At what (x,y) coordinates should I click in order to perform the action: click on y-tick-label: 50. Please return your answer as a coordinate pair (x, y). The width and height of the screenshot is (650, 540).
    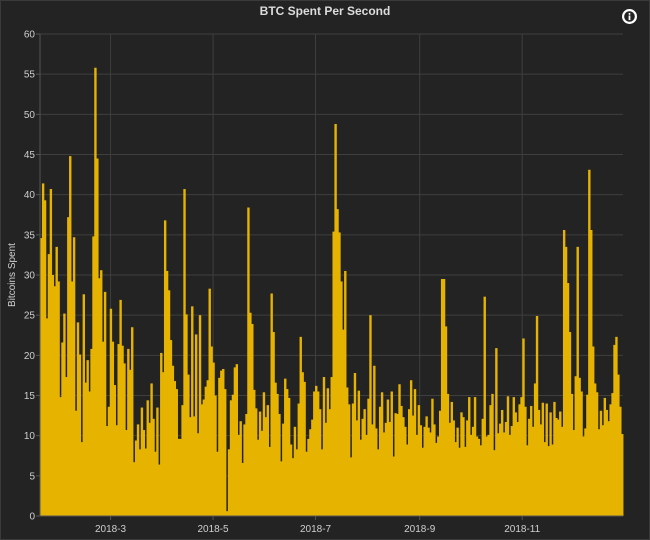
    Looking at the image, I should click on (30, 115).